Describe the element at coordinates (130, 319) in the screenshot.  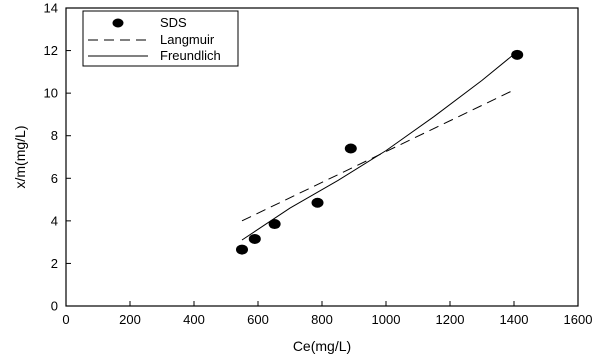
I see `x-tick-label: 200` at that location.